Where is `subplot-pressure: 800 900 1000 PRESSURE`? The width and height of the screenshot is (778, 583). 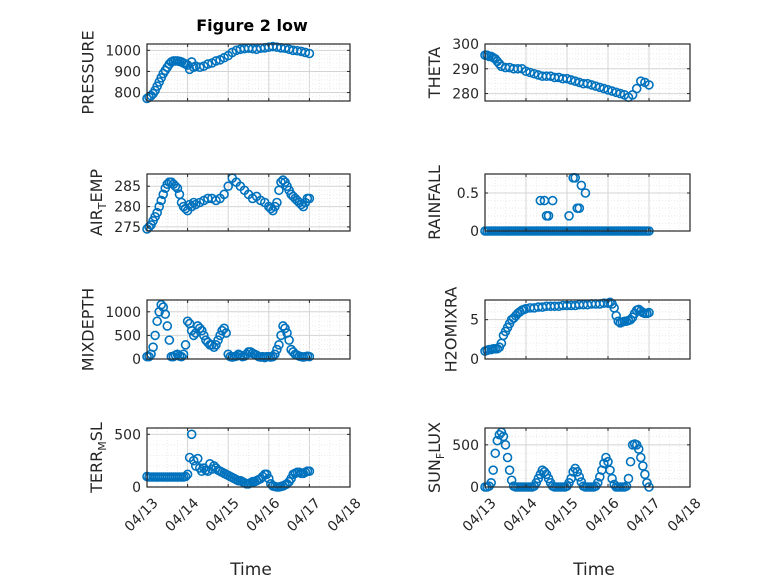
subplot-pressure: 800 900 1000 PRESSURE is located at coordinates (214, 72).